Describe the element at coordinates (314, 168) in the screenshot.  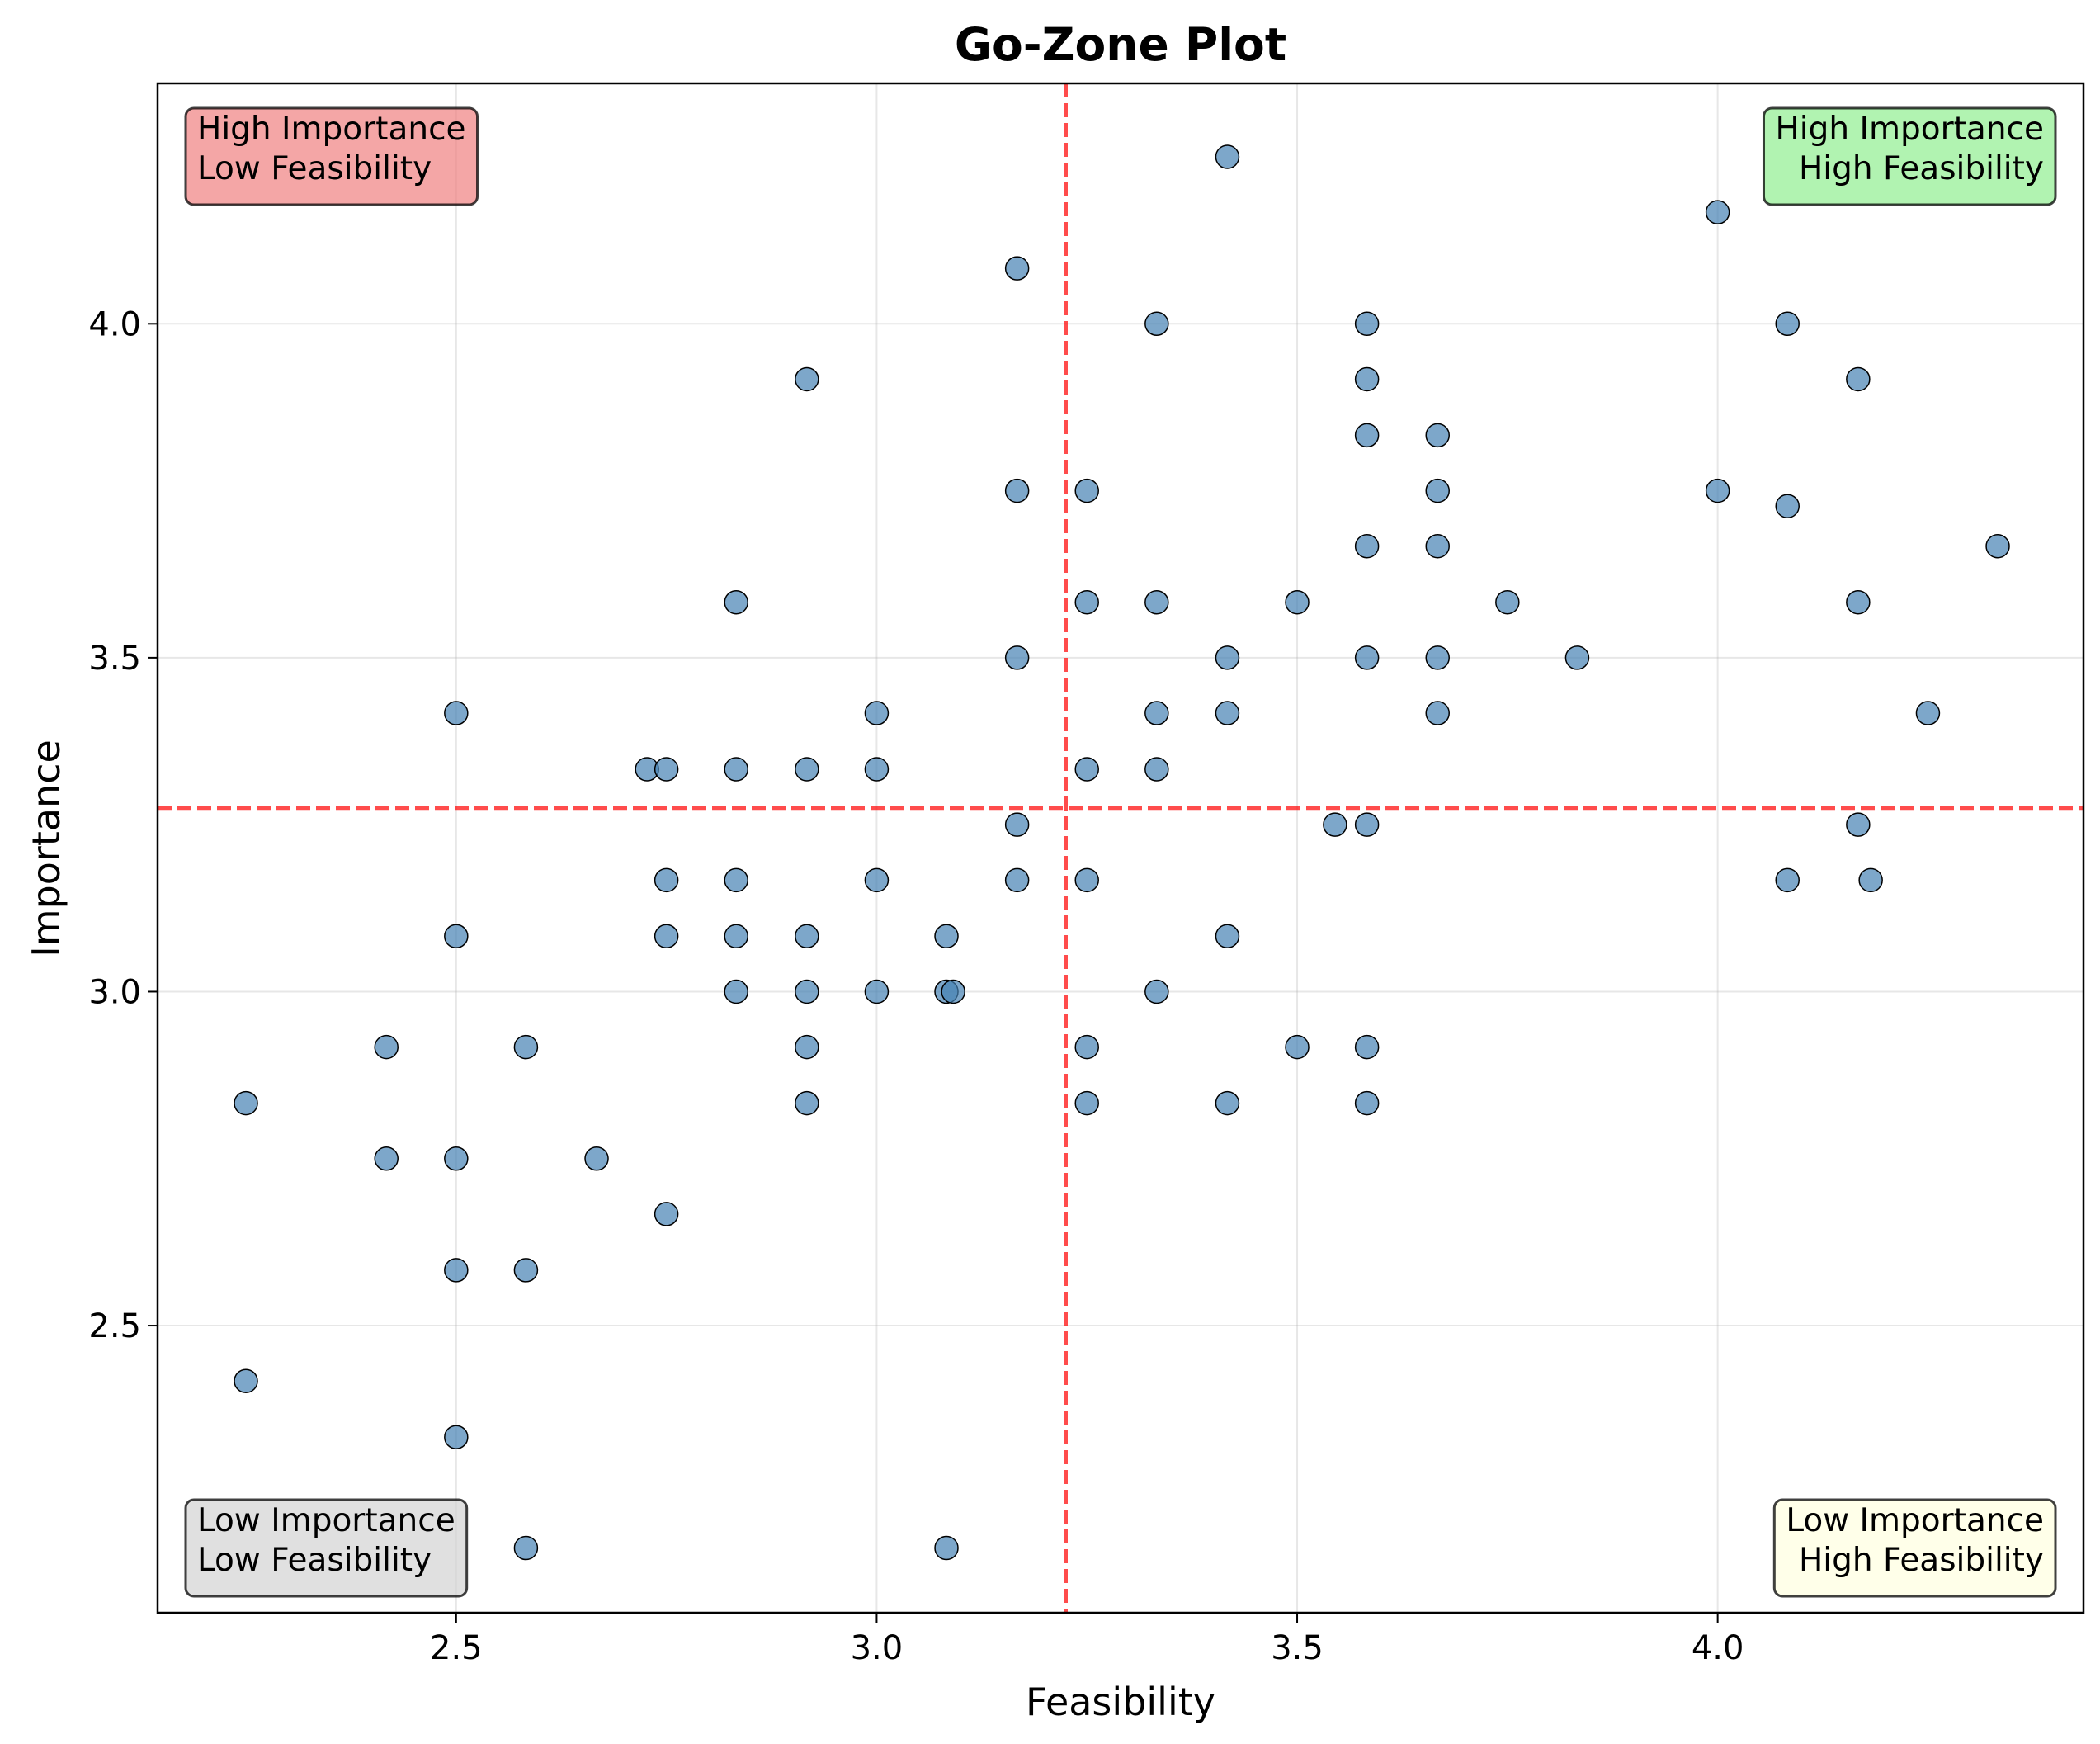
I see `quadrant-label-line: Low Feasibility` at that location.